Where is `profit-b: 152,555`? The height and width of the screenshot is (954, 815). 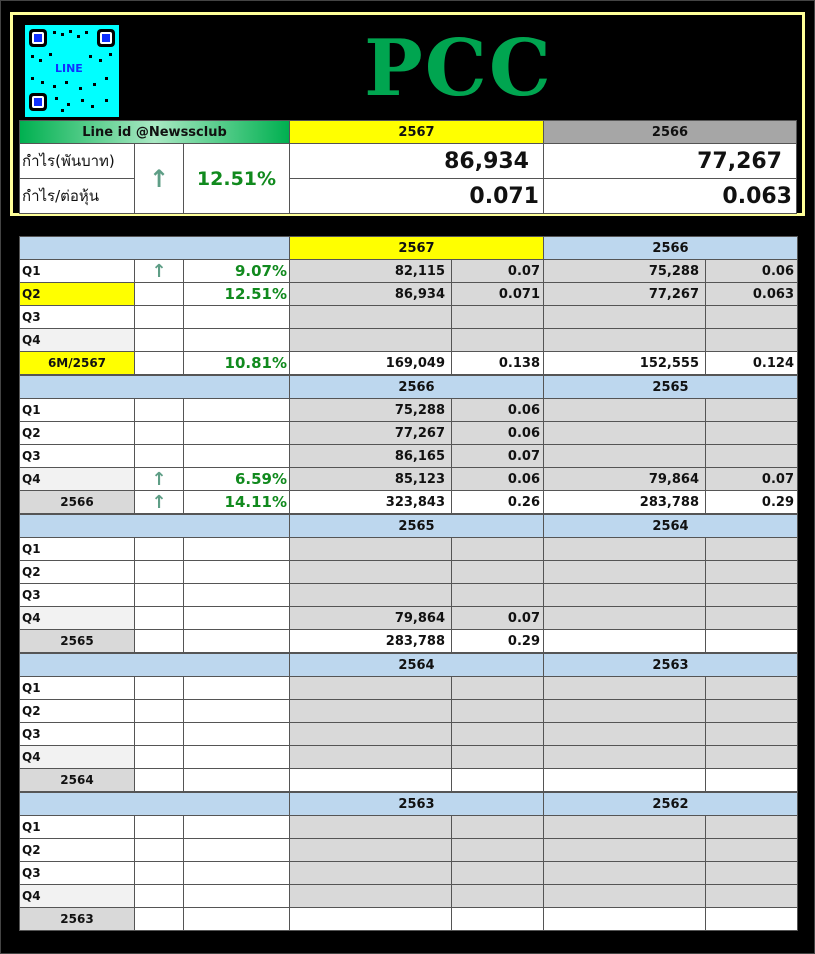 profit-b: 152,555 is located at coordinates (624, 363).